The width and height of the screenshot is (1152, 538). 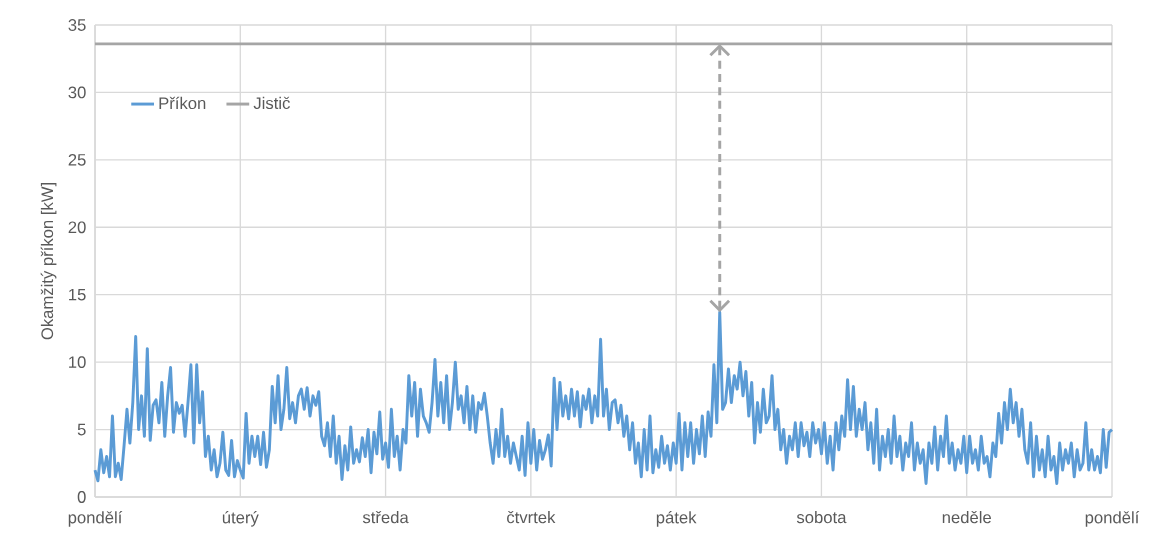 I want to click on x-tick-label: úterý, so click(x=240, y=518).